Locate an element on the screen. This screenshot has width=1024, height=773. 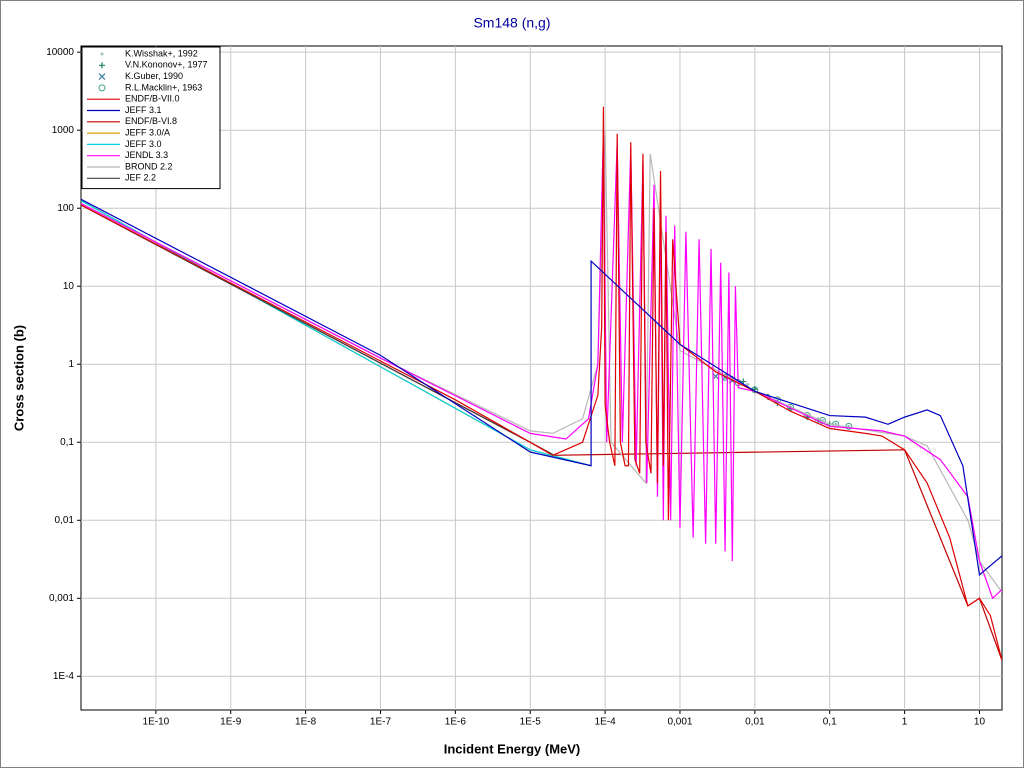
x-tick-label: 10 is located at coordinates (980, 722).